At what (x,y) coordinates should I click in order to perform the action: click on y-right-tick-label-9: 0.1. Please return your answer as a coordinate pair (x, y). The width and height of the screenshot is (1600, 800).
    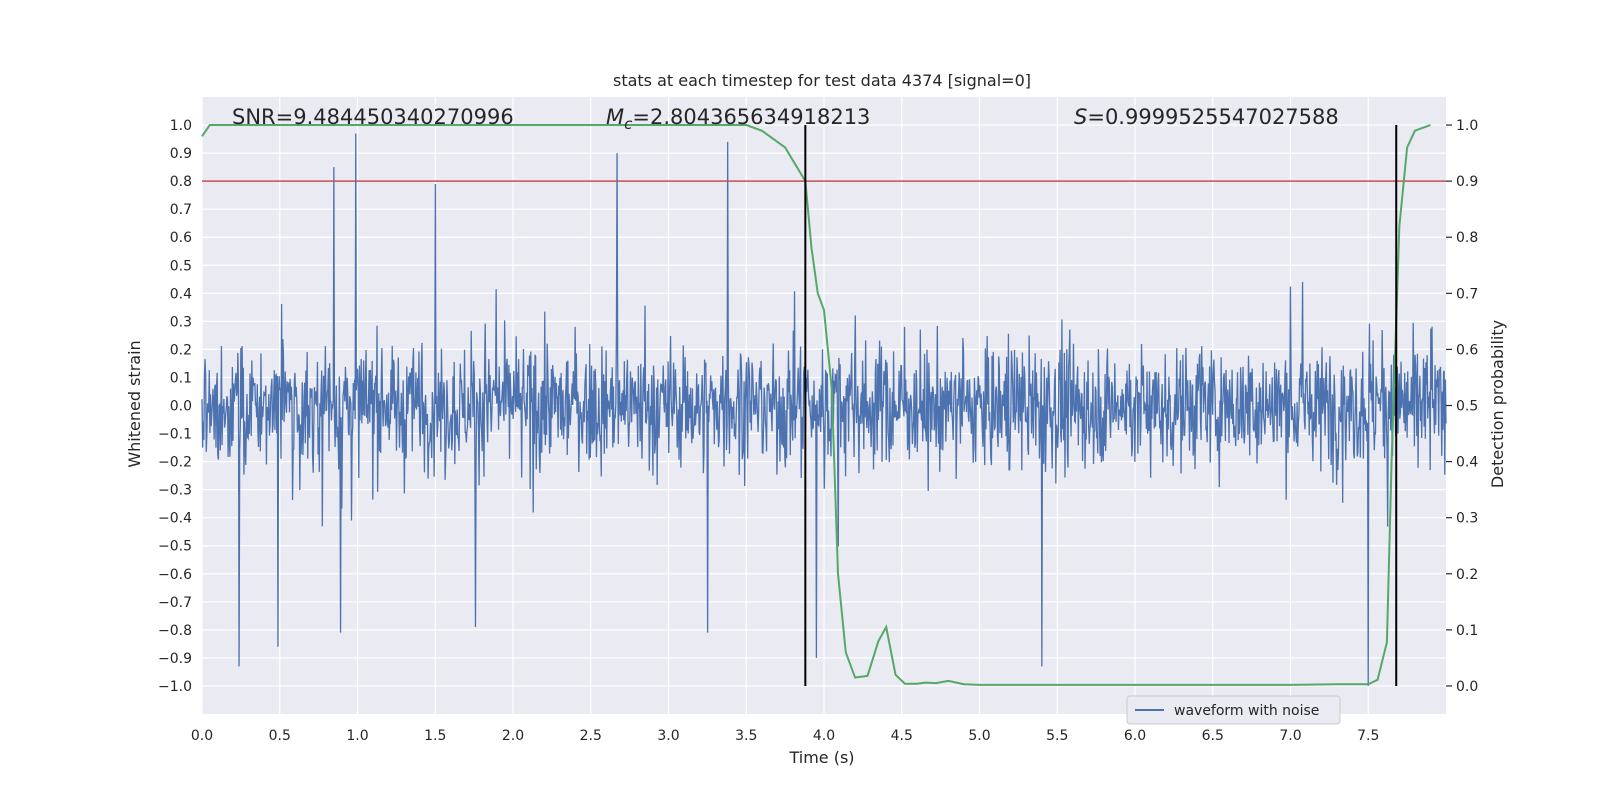
    Looking at the image, I should click on (1467, 631).